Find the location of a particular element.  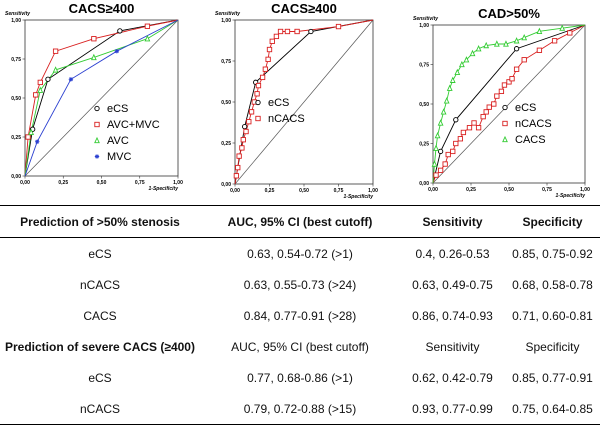

row-spec: 0.85, 0.75-0.92 is located at coordinates (552, 253).